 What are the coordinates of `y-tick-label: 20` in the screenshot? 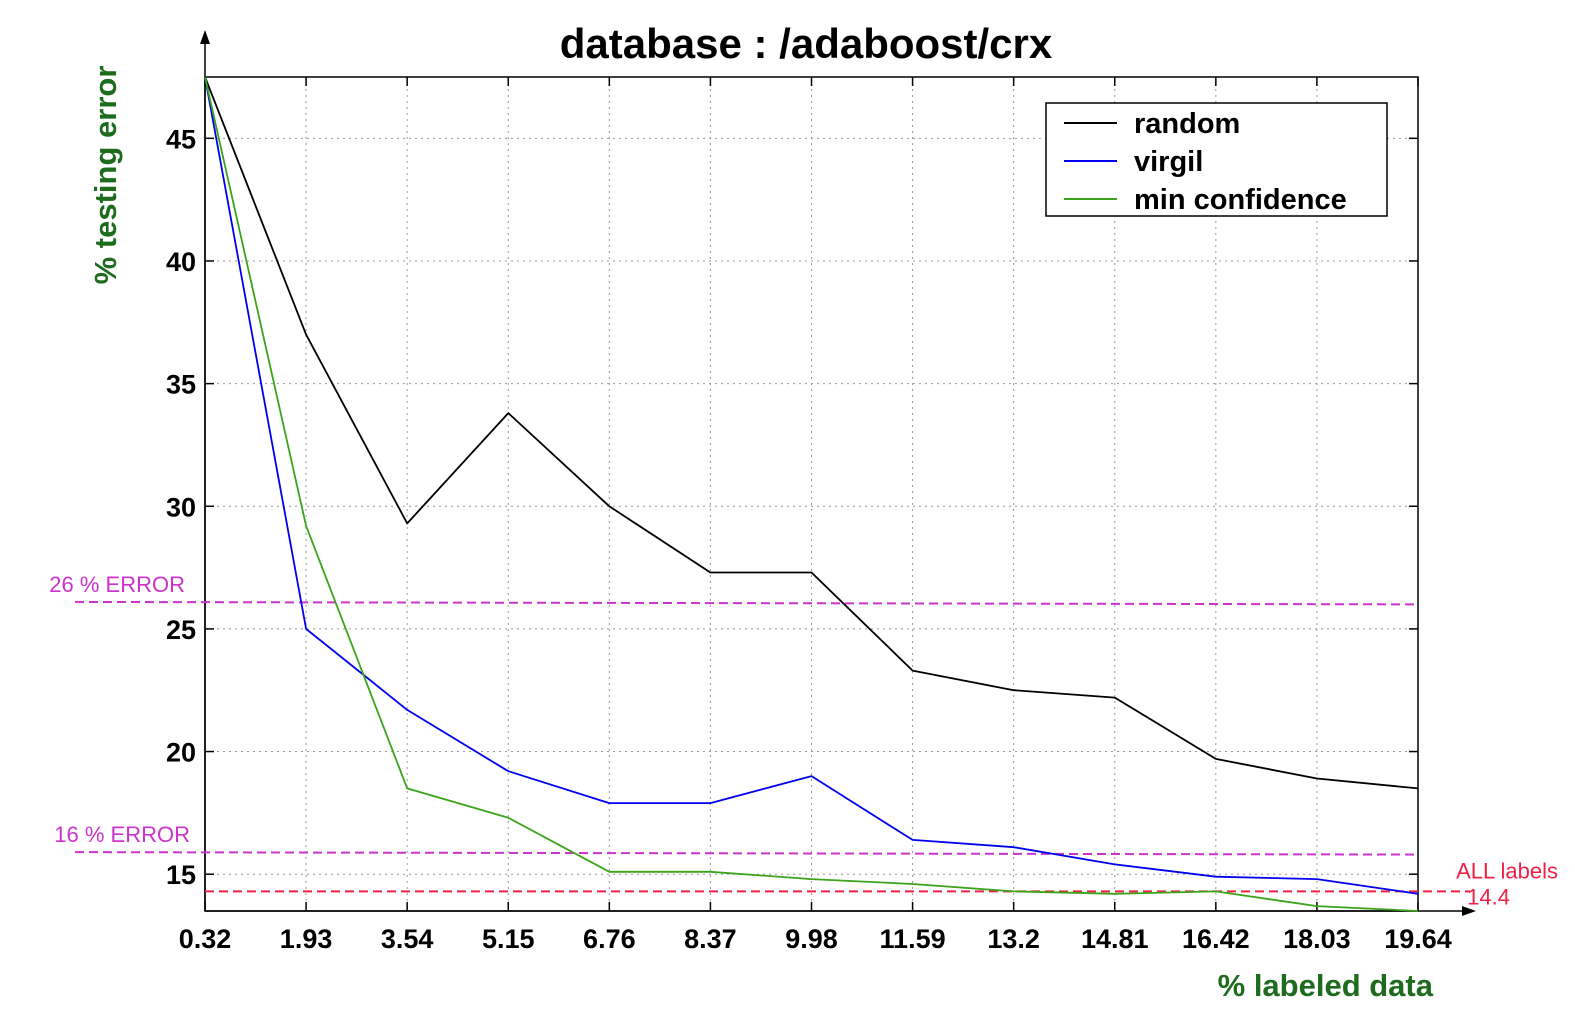 It's located at (181, 753).